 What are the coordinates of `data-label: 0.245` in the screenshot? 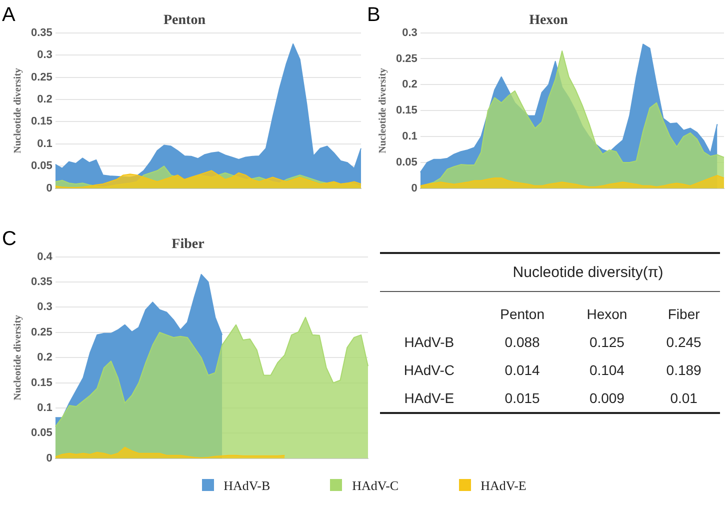 It's located at (683, 342).